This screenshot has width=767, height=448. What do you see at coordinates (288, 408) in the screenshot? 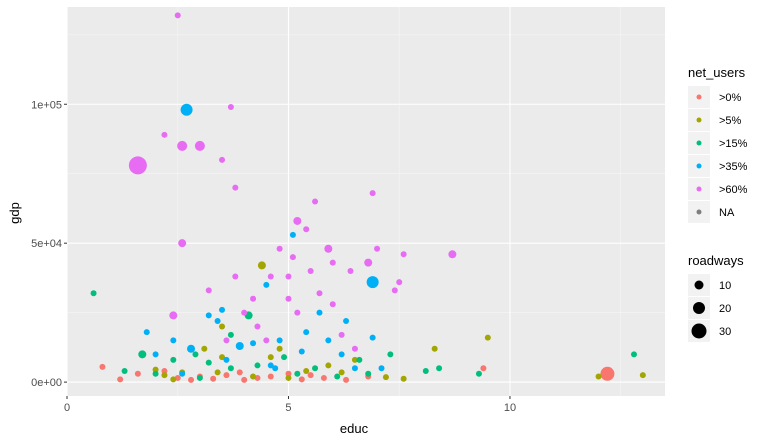
I see `x-tick-label: 5` at bounding box center [288, 408].